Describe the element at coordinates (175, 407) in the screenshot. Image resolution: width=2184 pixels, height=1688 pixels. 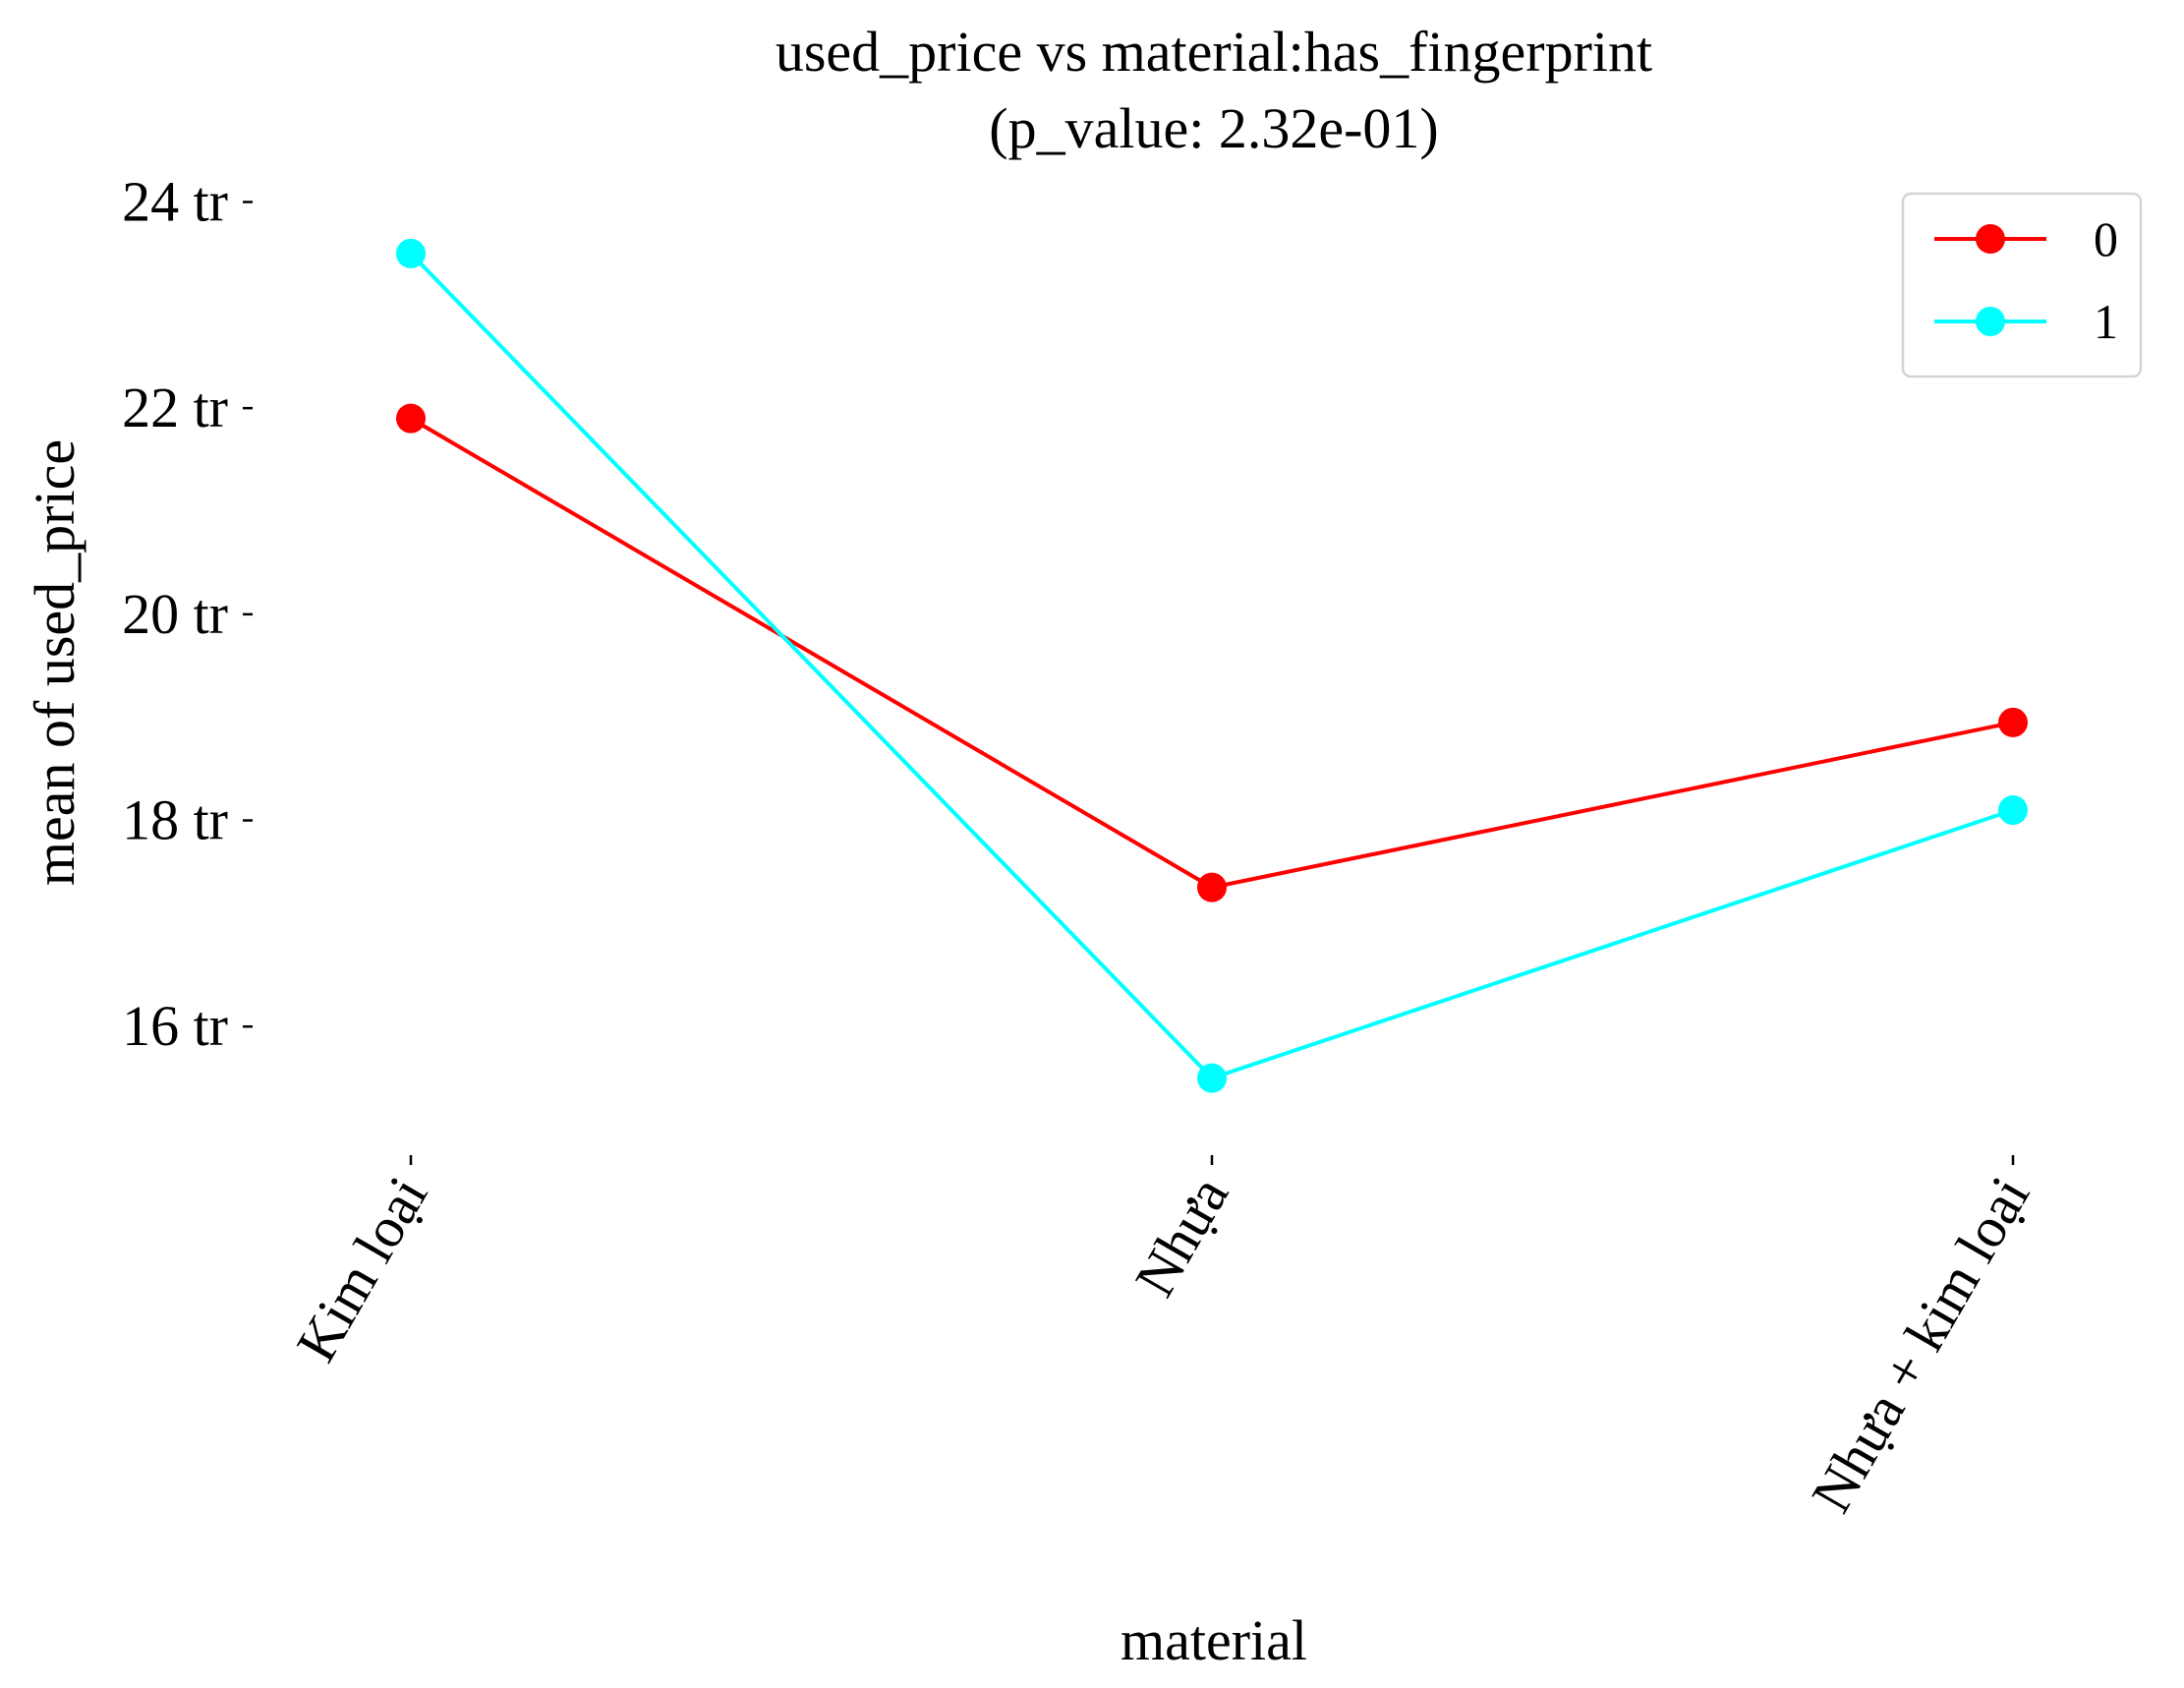
I see `y-tick-label: 22 tr` at that location.